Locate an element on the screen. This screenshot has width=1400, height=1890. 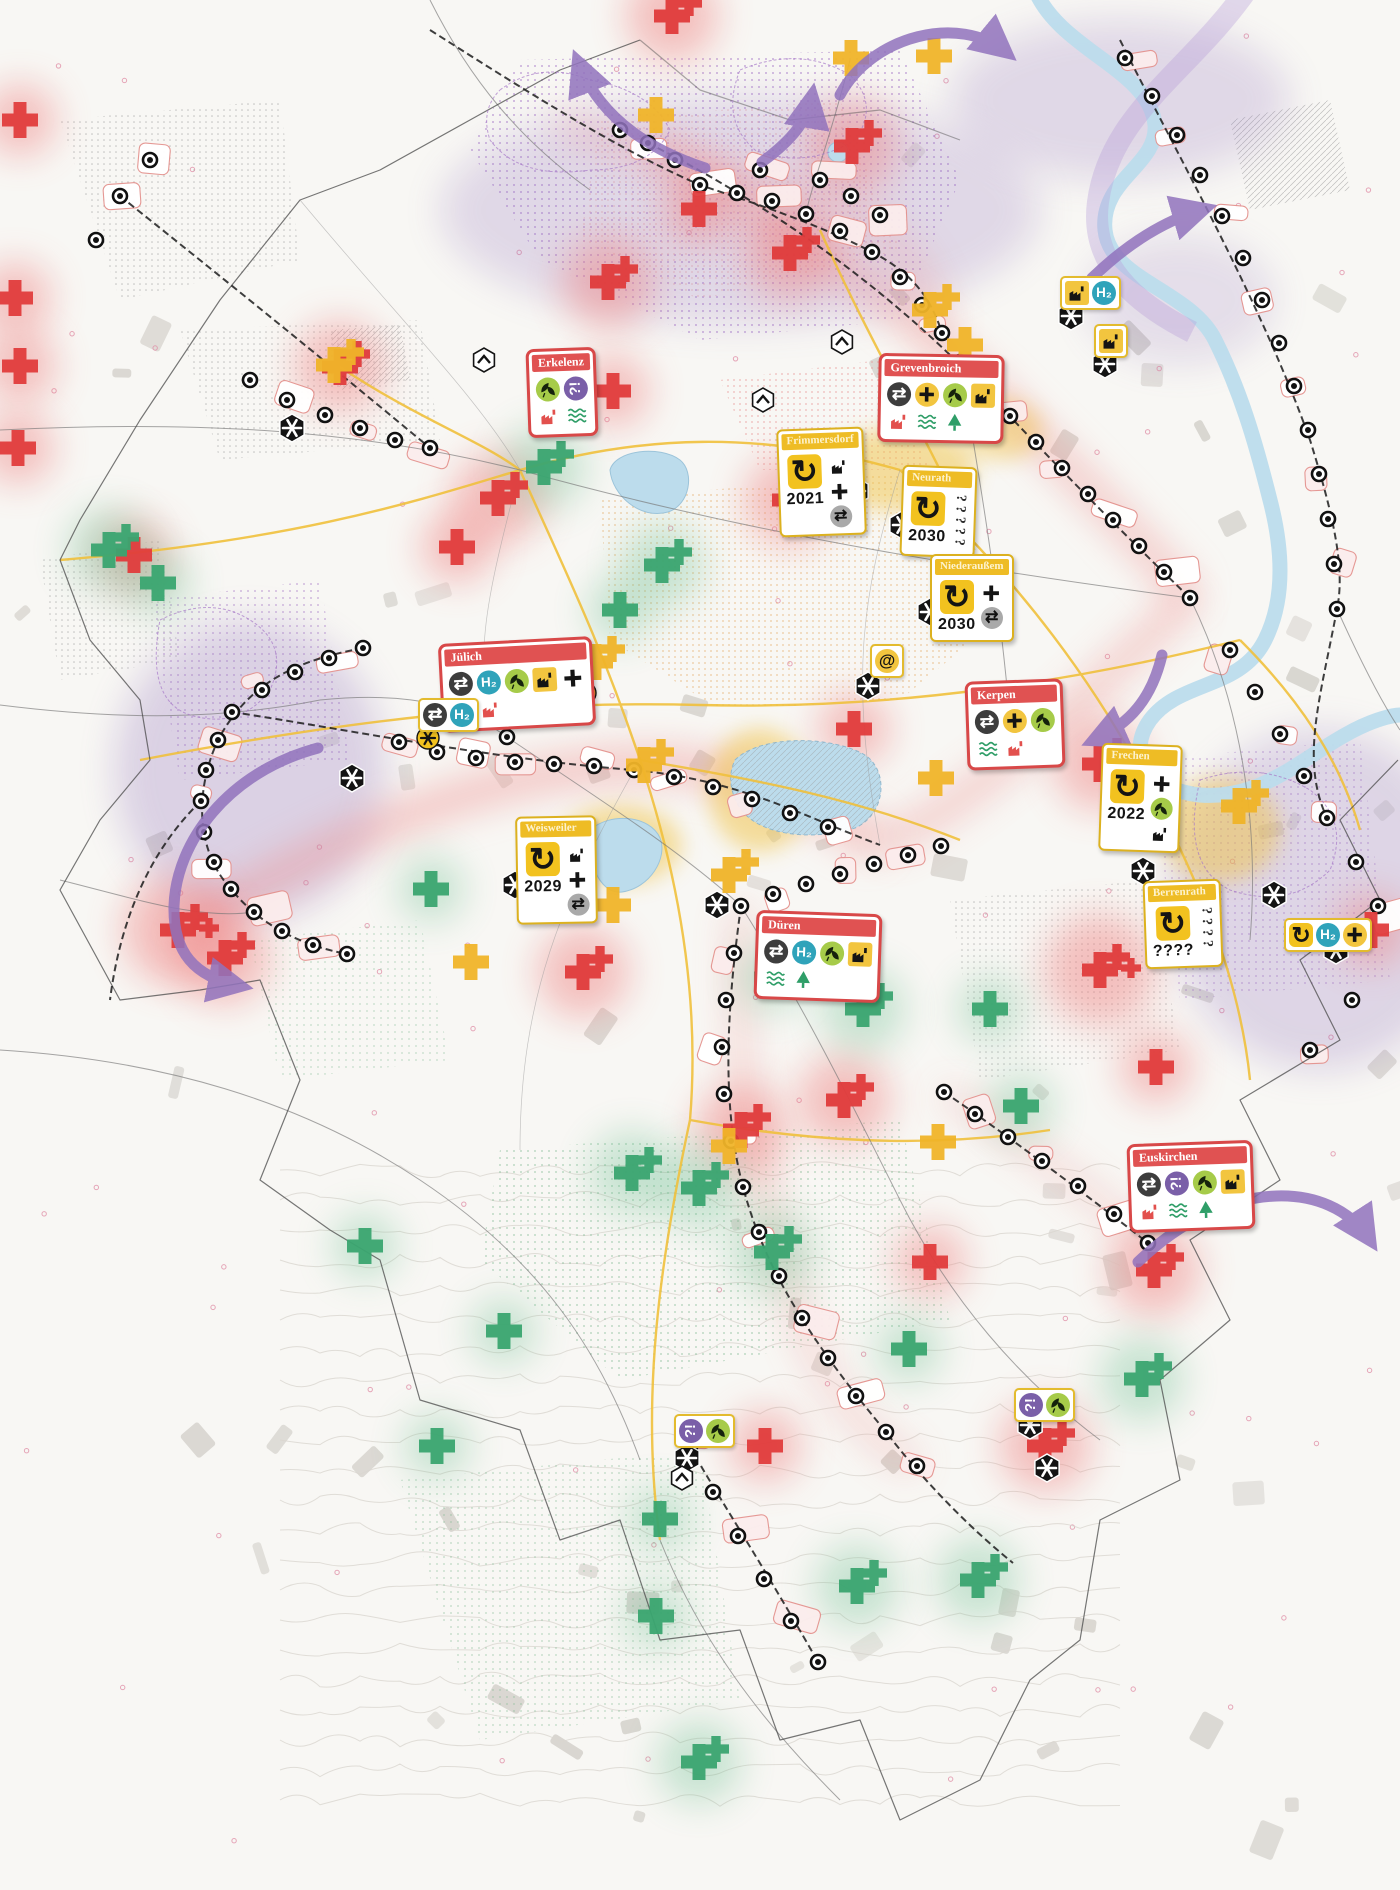
cross-icon is located at coordinates (840, 491).